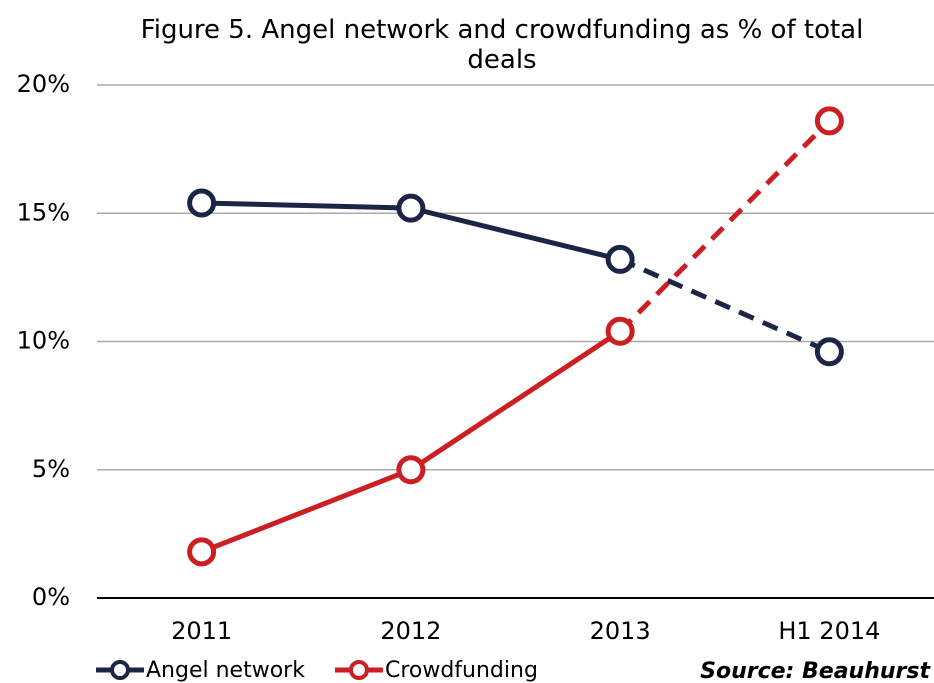 The width and height of the screenshot is (934, 683). What do you see at coordinates (43, 212) in the screenshot?
I see `y-tick-label: 15%` at bounding box center [43, 212].